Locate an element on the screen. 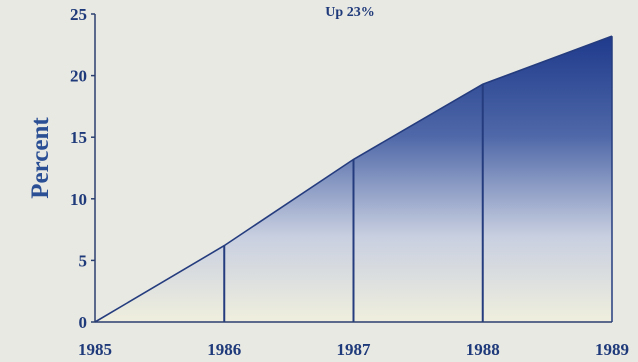 The image size is (638, 362). y-tick-label: 5 is located at coordinates (83, 260).